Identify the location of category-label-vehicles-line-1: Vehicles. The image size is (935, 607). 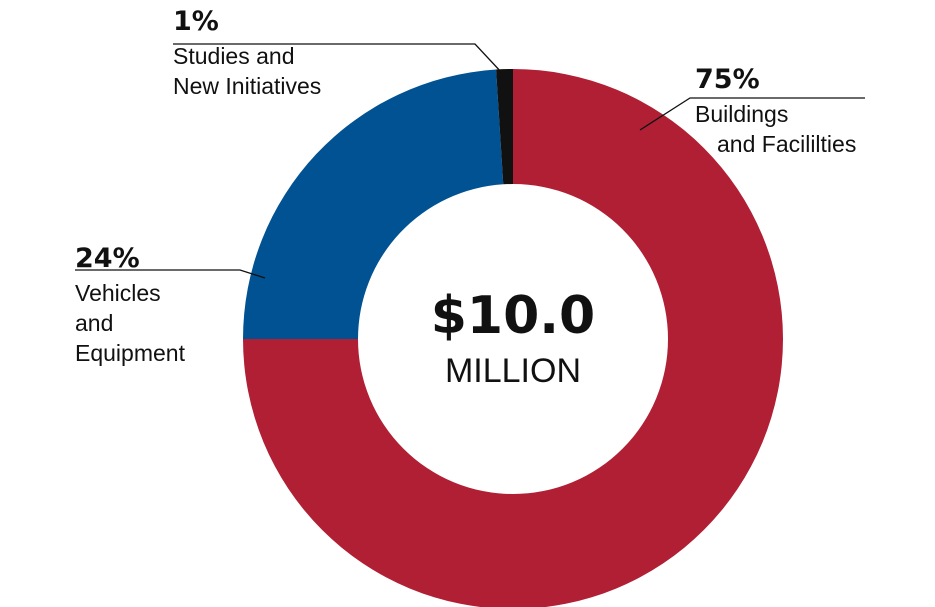
(118, 293).